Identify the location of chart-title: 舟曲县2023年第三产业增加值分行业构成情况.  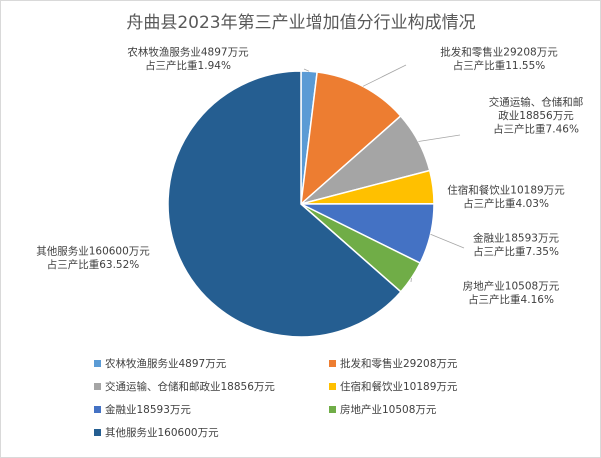
(300, 23).